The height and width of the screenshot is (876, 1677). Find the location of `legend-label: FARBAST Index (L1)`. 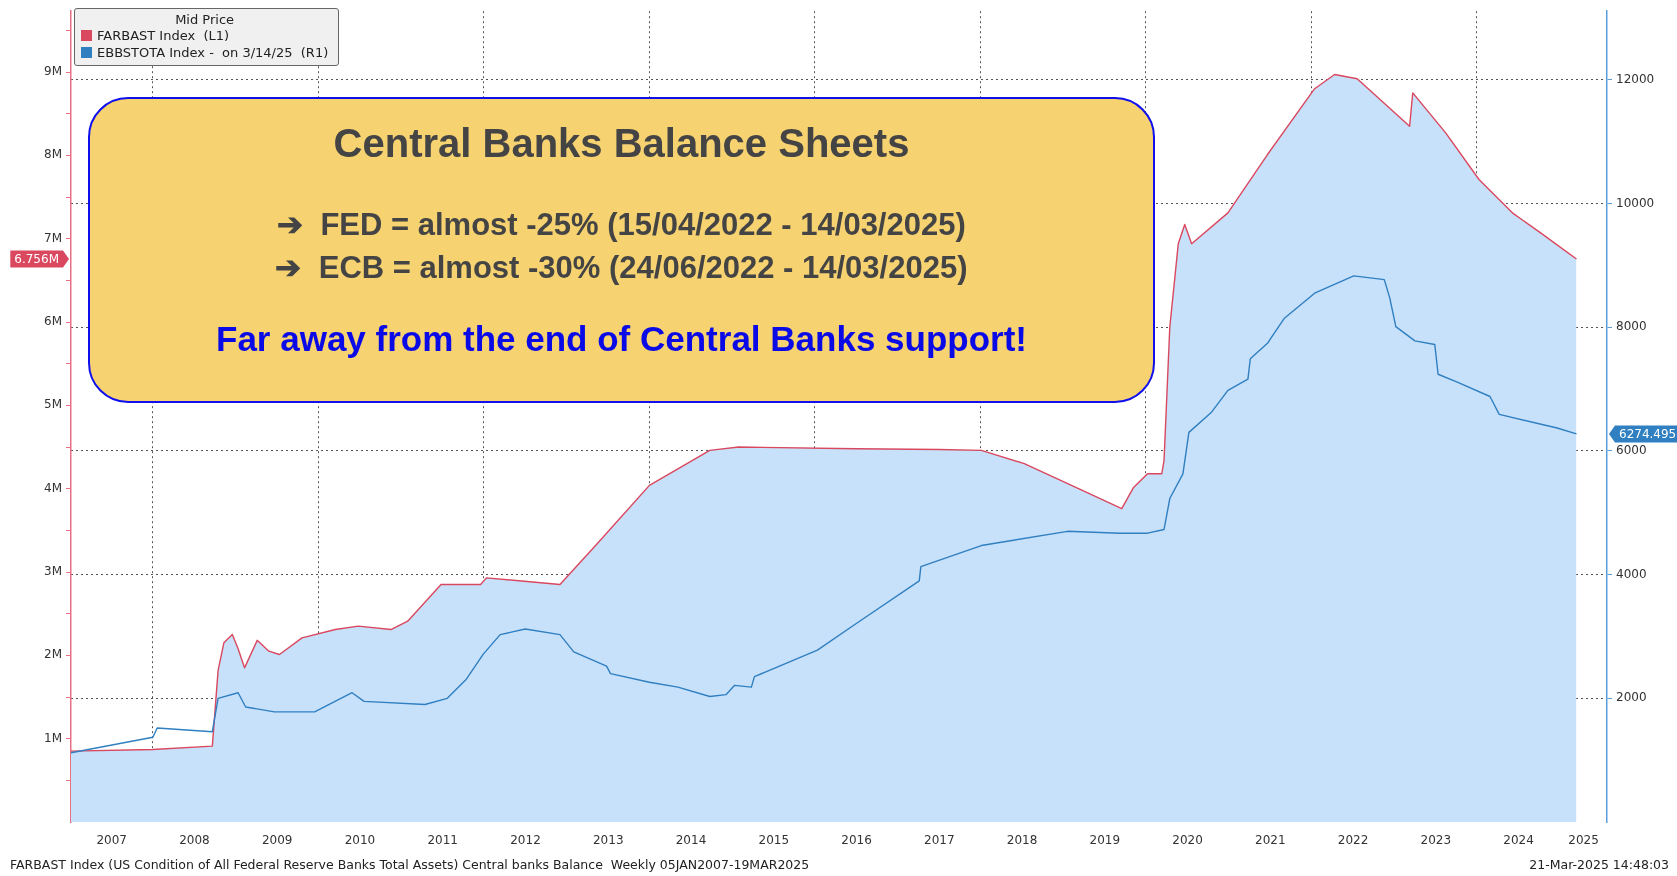

legend-label: FARBAST Index (L1) is located at coordinates (163, 35).